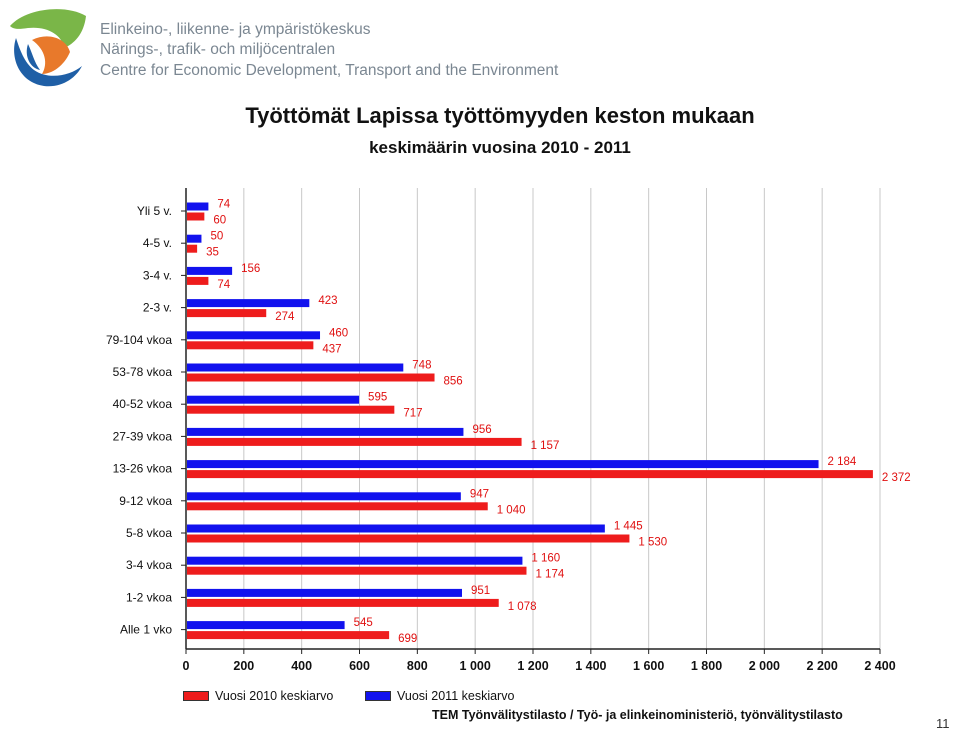 This screenshot has width=960, height=731. What do you see at coordinates (48, 28) in the screenshot?
I see `logo-green-leaf` at bounding box center [48, 28].